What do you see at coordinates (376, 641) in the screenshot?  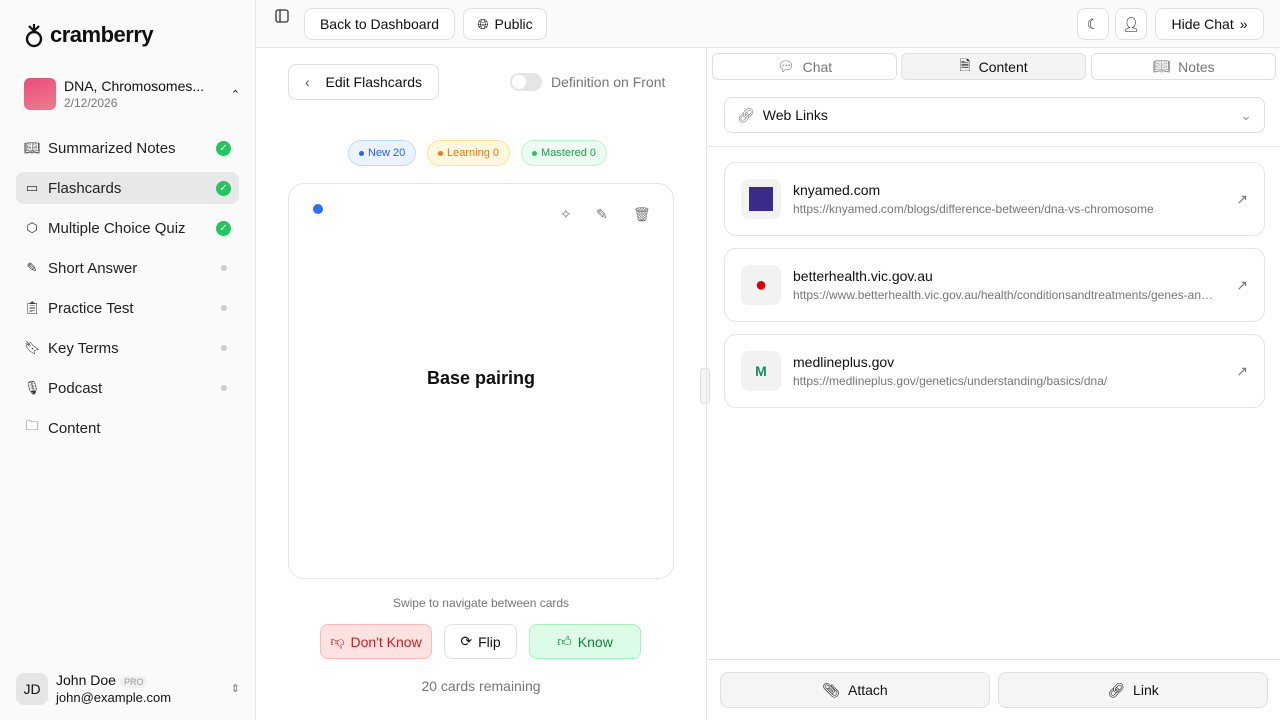 I see `dont-know-button: 👎︎ Don't Know` at bounding box center [376, 641].